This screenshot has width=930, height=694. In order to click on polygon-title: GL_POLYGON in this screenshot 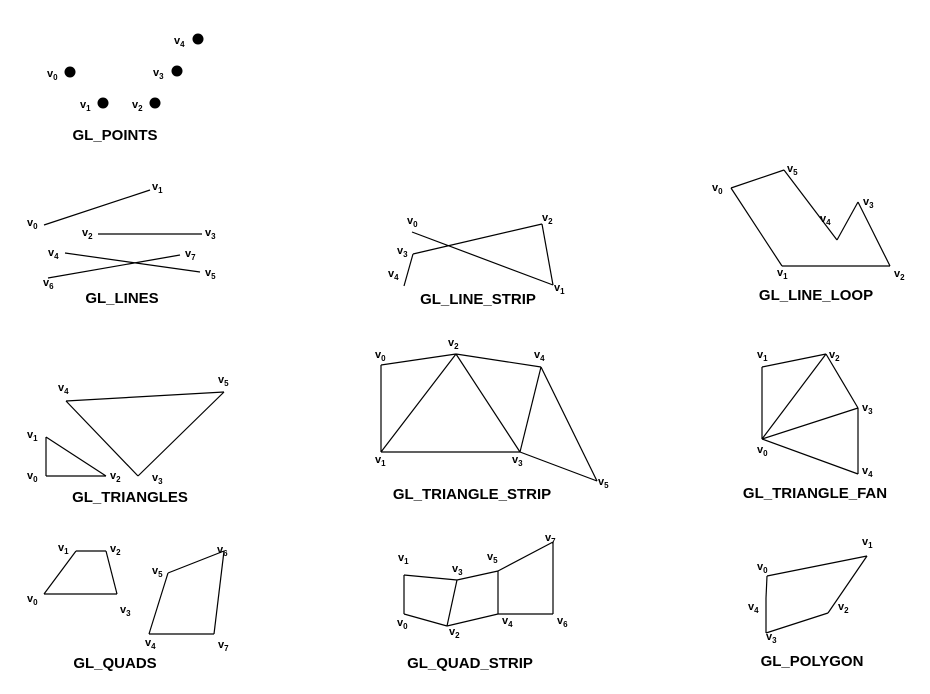, I will do `click(812, 661)`.